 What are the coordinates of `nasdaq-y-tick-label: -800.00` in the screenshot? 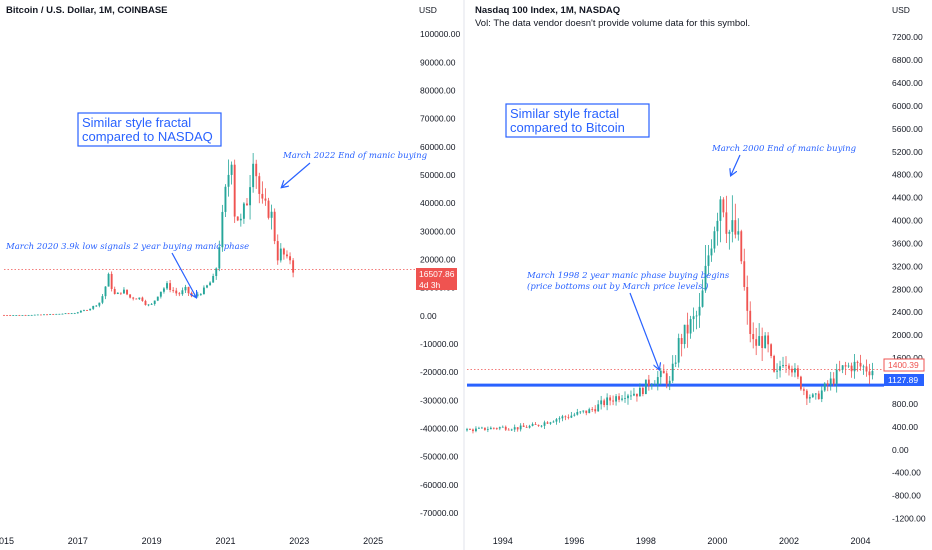 It's located at (906, 496).